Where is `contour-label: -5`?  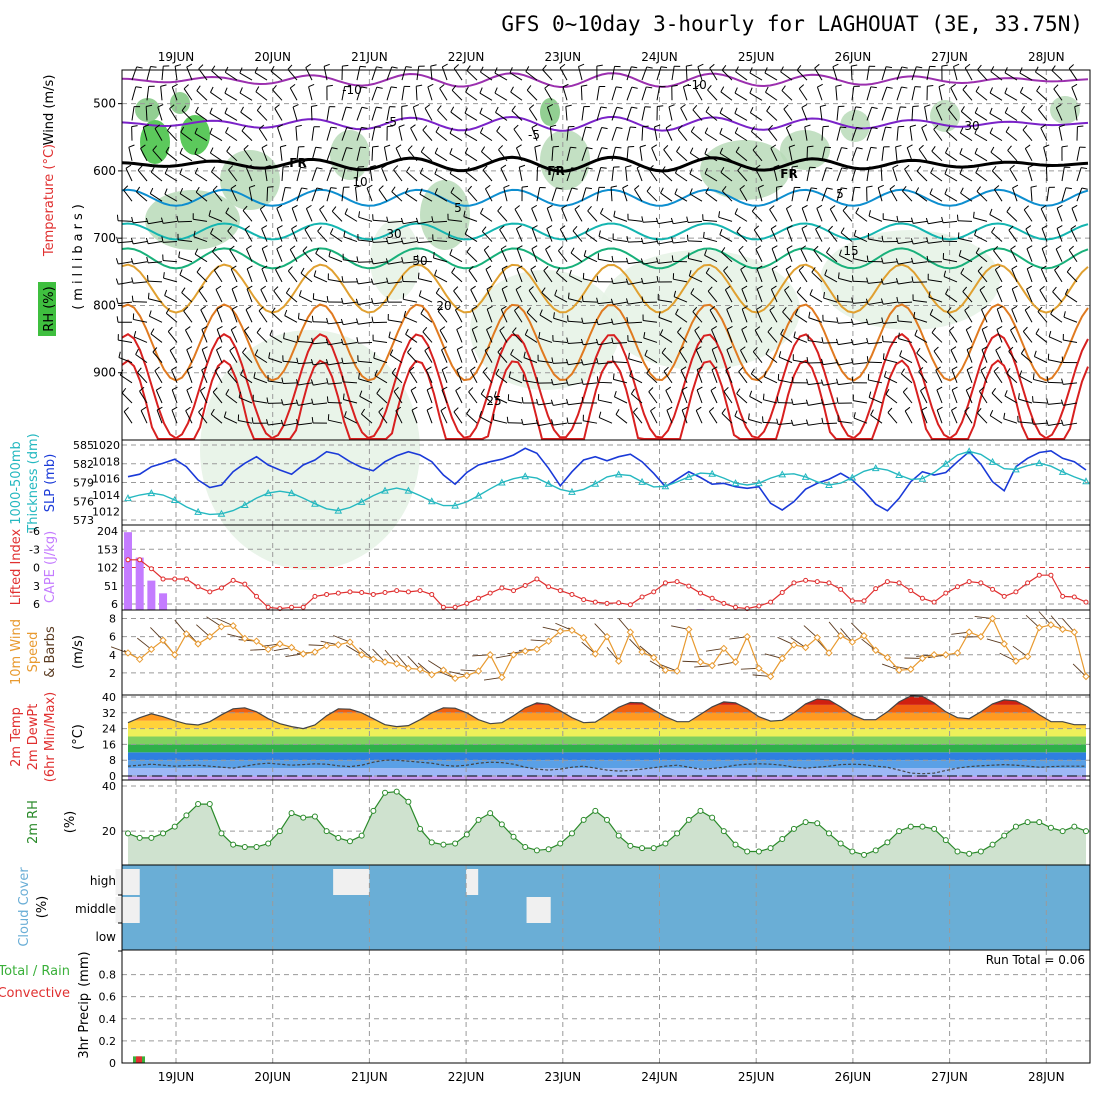 contour-label: -5 is located at coordinates (534, 135).